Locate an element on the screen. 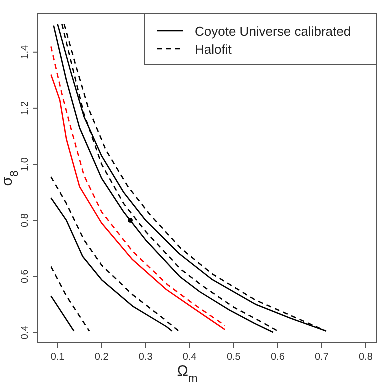 The width and height of the screenshot is (382, 382). y-tick-label: 0.8 is located at coordinates (25, 220).